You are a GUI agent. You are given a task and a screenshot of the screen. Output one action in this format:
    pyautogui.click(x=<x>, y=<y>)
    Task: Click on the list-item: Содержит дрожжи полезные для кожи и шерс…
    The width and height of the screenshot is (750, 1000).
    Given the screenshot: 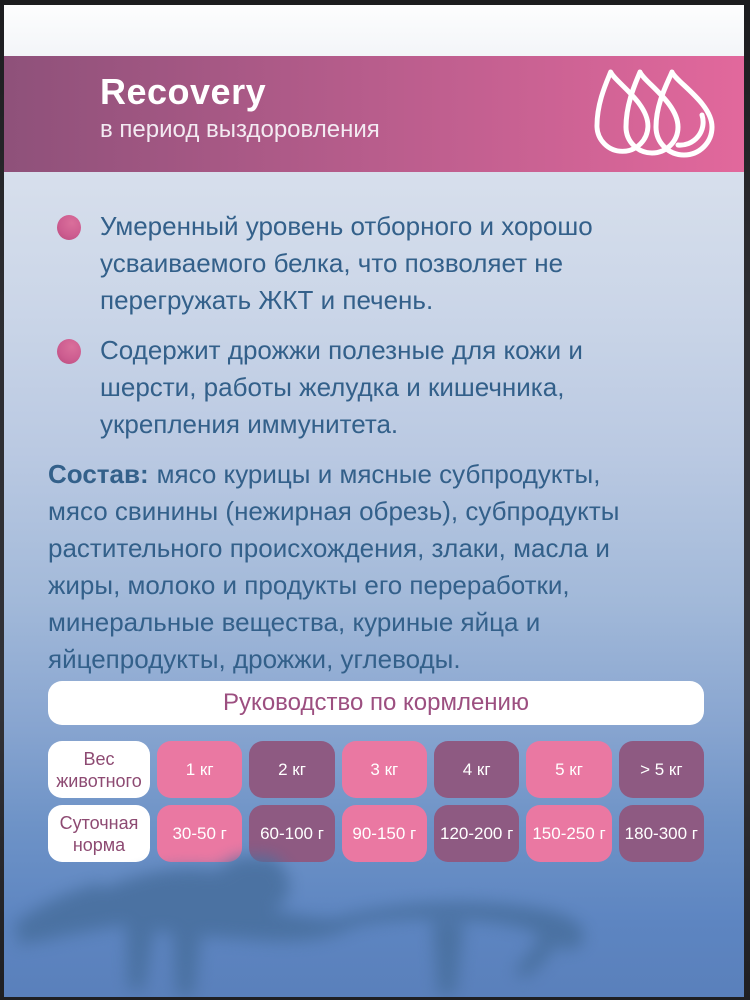 What is the action you would take?
    pyautogui.click(x=385, y=387)
    